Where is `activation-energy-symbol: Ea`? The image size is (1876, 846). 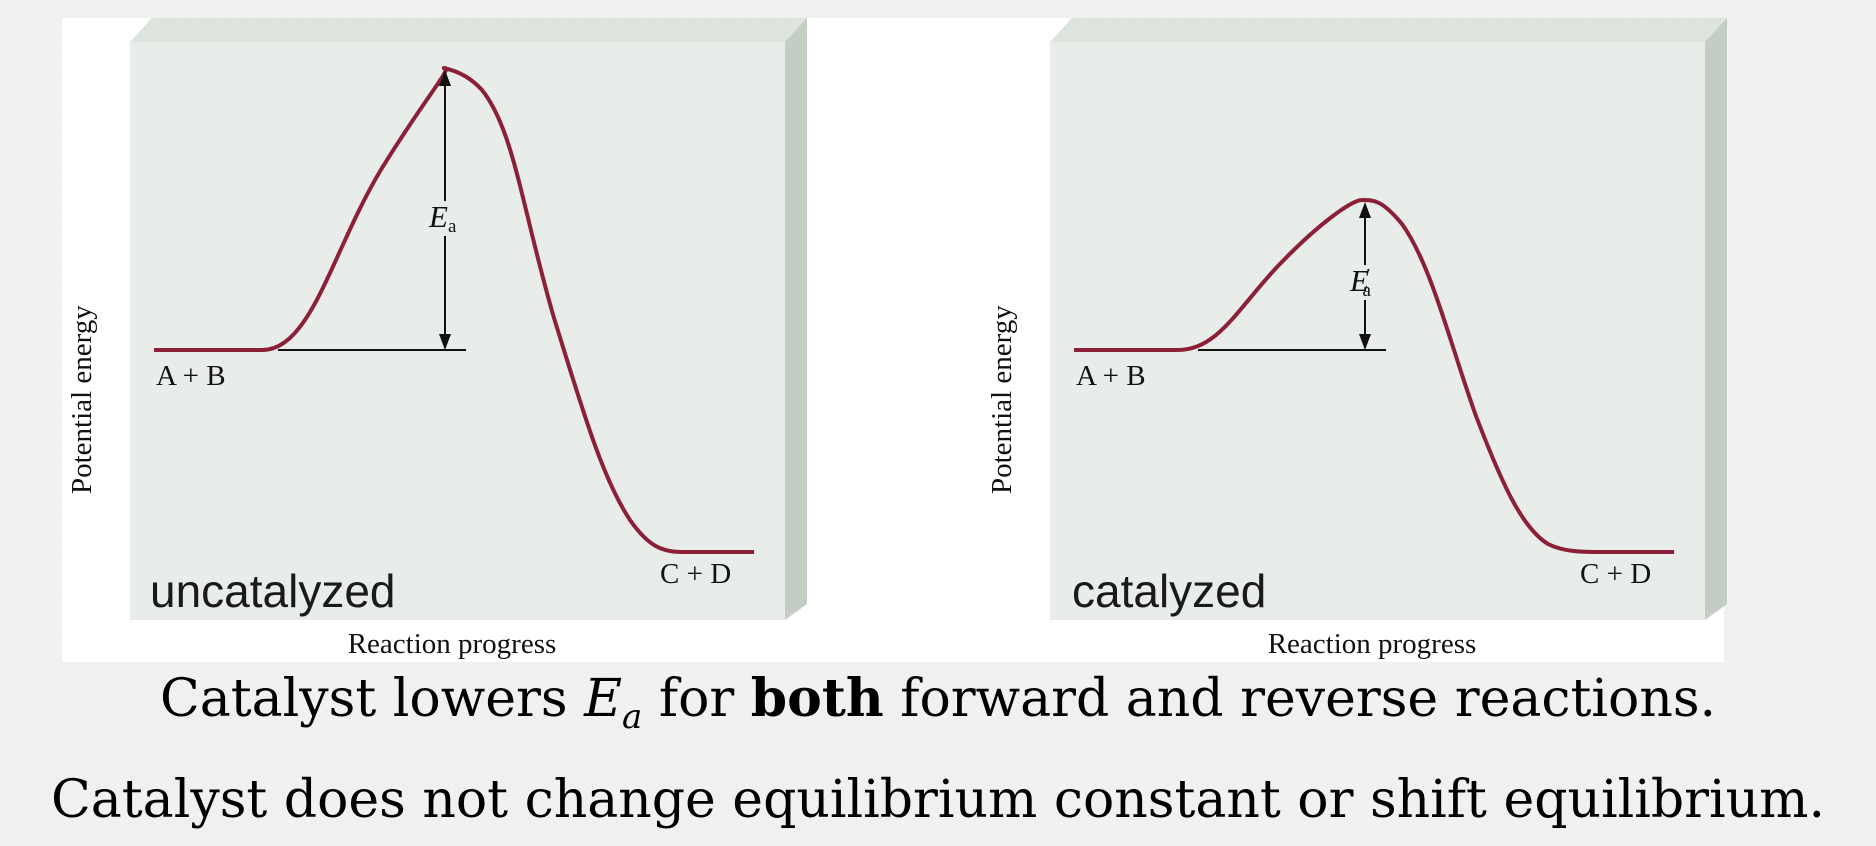
activation-energy-symbol: Ea is located at coordinates (613, 703).